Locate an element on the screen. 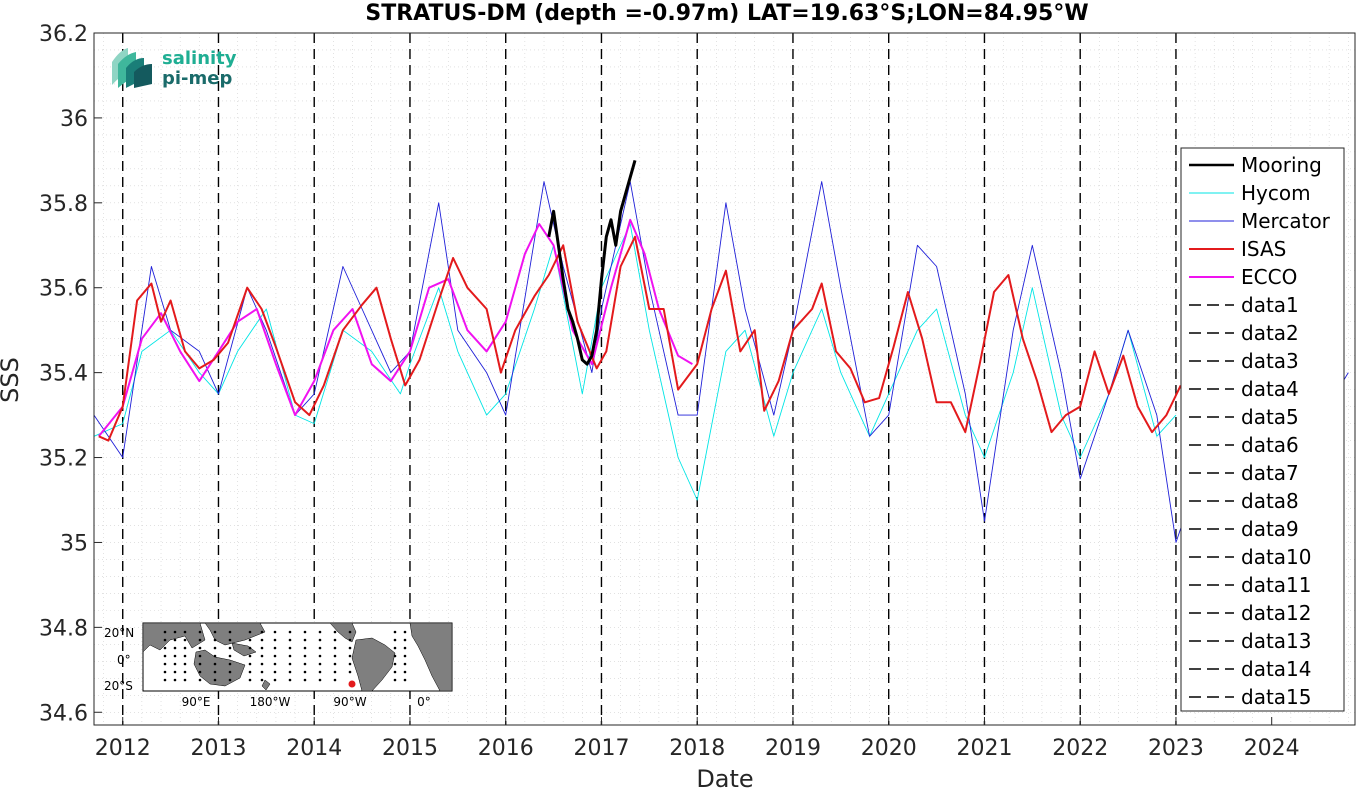 This screenshot has width=1358, height=790. legend-label: data11 is located at coordinates (1276, 585).